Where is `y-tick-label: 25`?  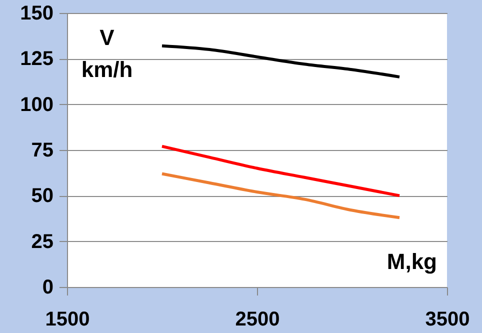 y-tick-label: 25 is located at coordinates (42, 241).